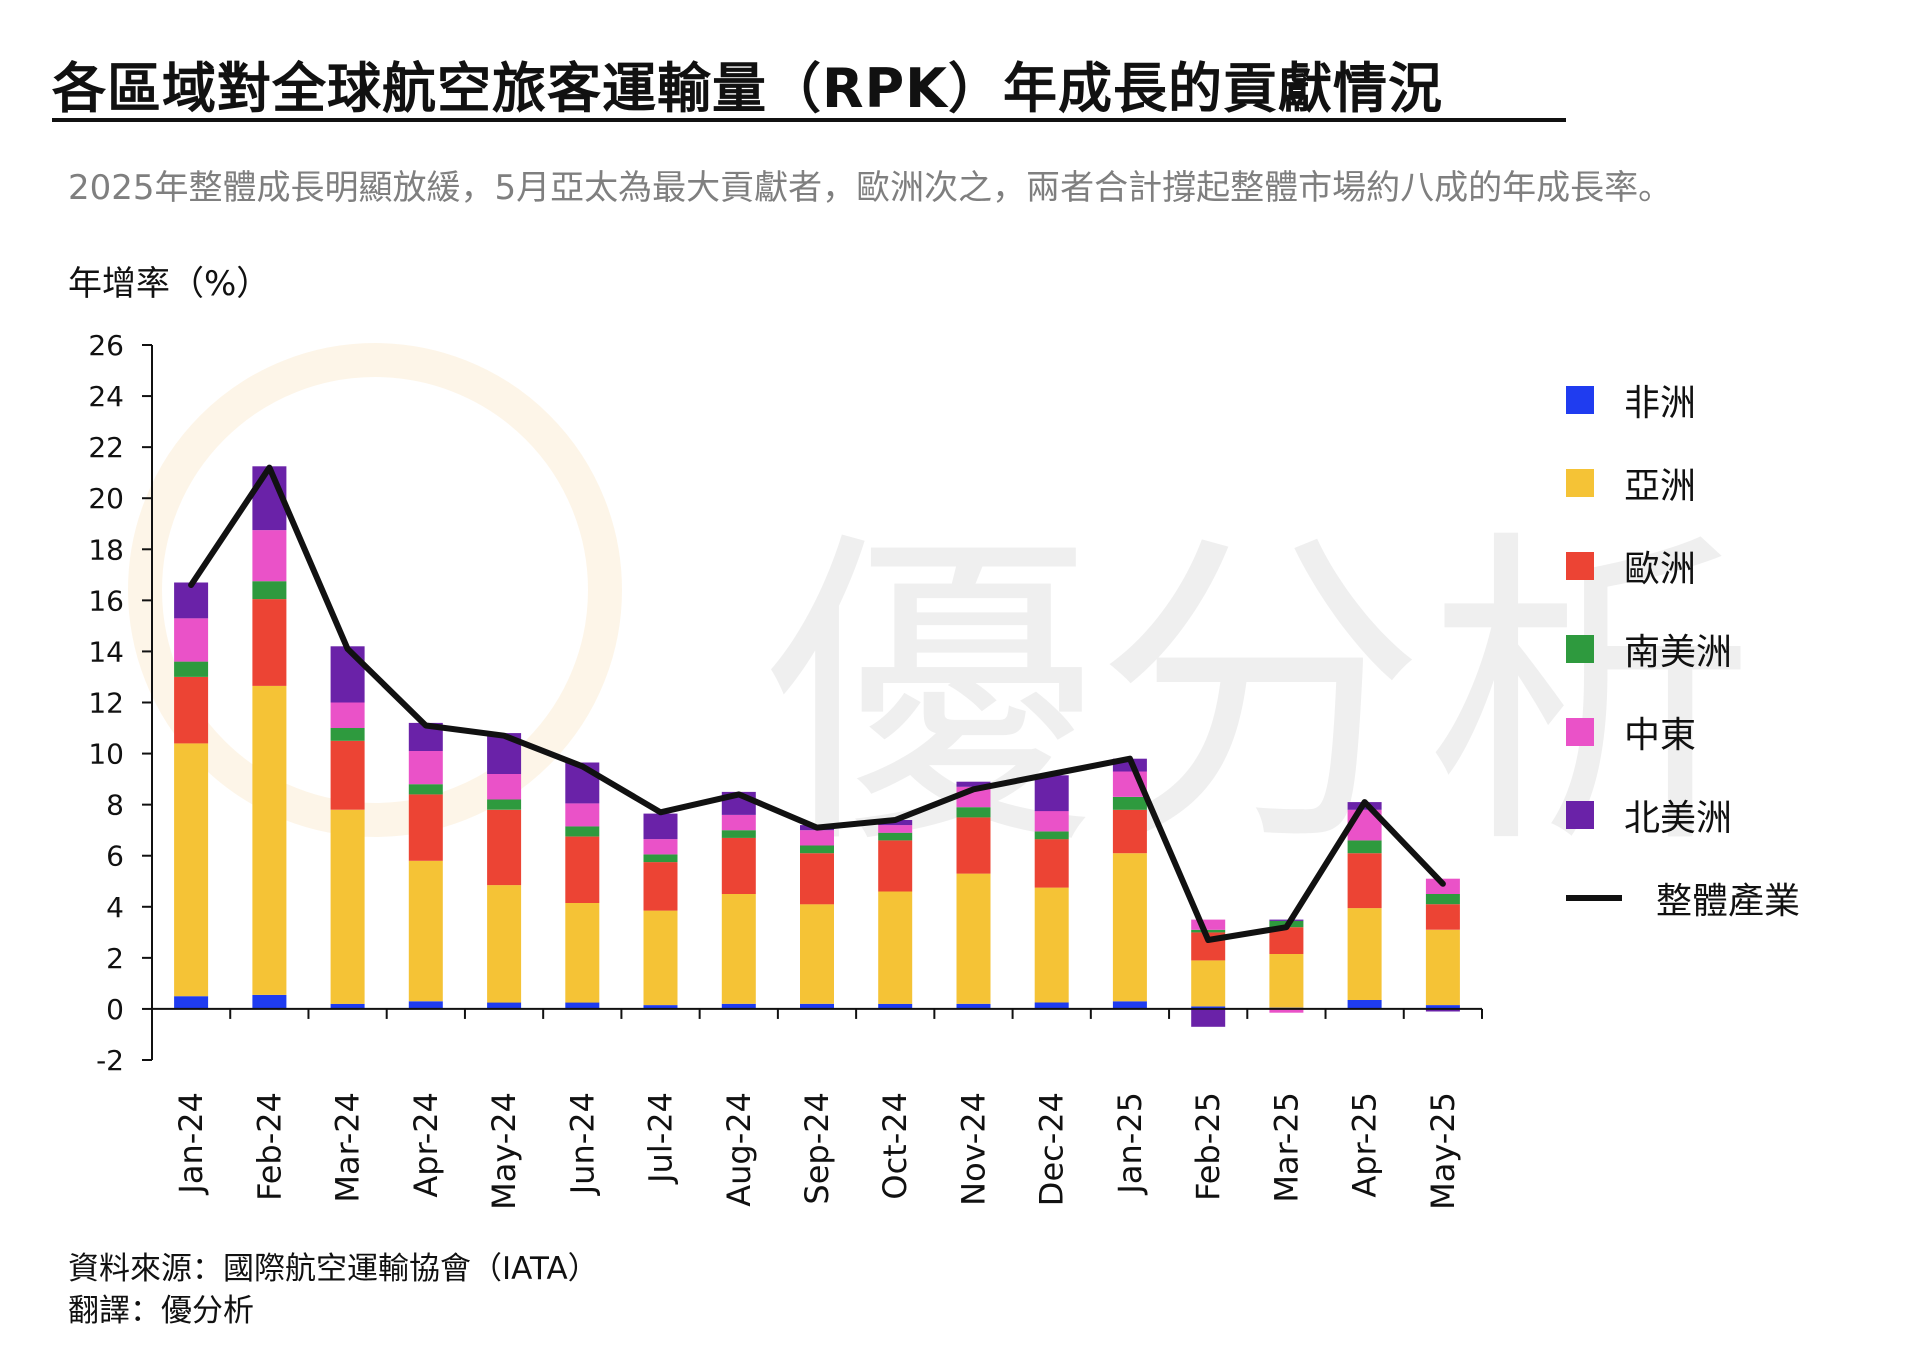  What do you see at coordinates (661, 1138) in the screenshot?
I see `x-tick-label: Jul-24` at bounding box center [661, 1138].